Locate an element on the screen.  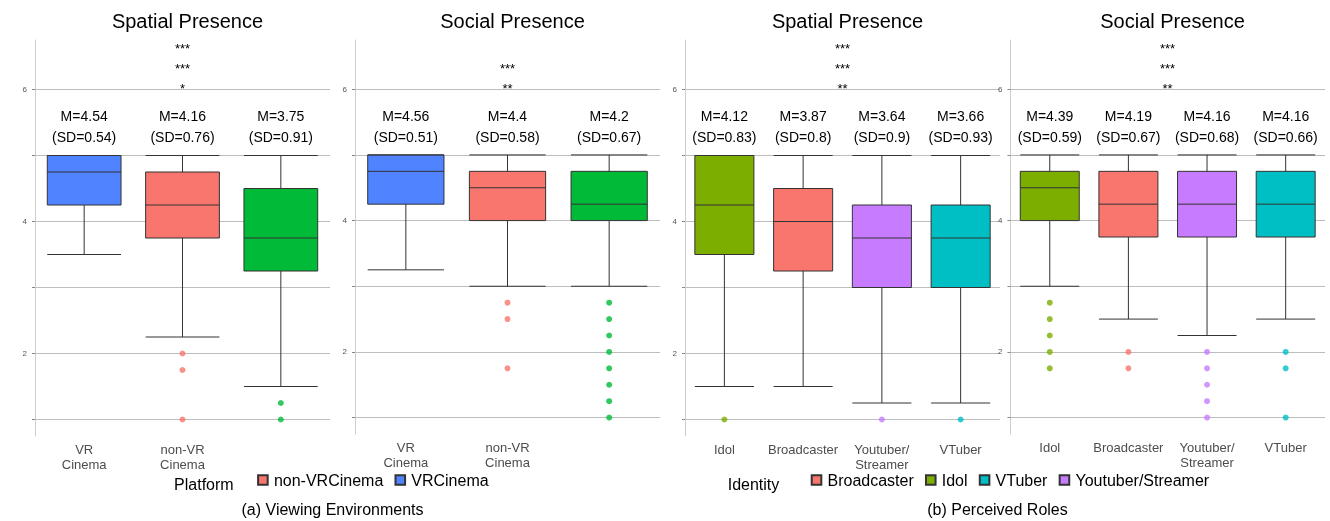
annotation: M=4.2 (SD=0.67) is located at coordinates (609, 126).